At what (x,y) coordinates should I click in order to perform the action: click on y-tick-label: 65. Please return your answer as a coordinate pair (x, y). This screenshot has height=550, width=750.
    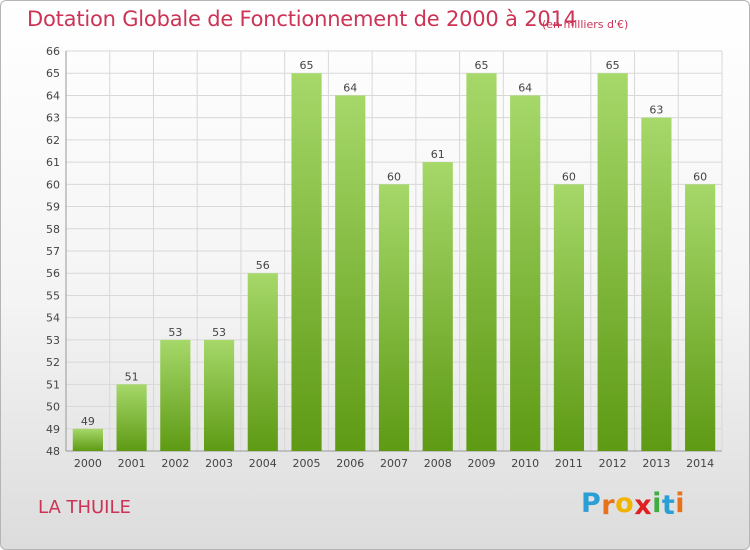
    Looking at the image, I should click on (53, 73).